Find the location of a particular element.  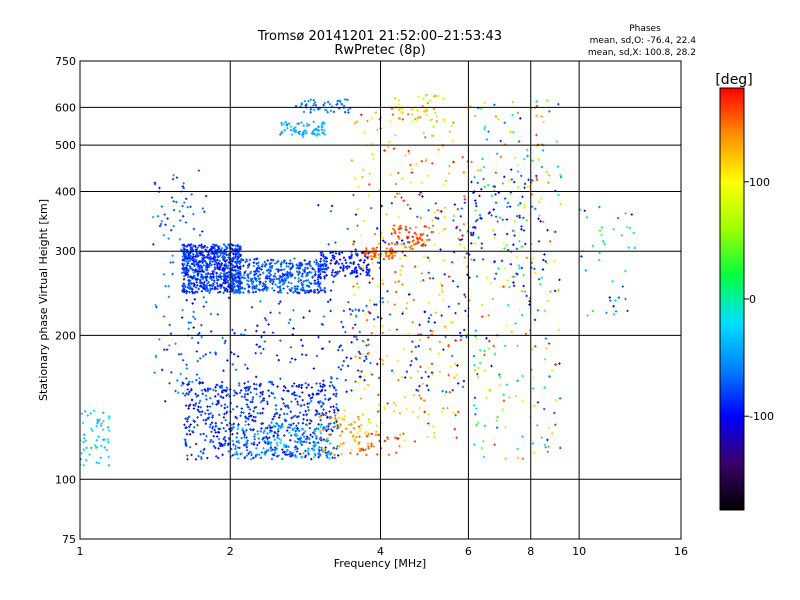

y-tick-label: 400 is located at coordinates (65, 191).